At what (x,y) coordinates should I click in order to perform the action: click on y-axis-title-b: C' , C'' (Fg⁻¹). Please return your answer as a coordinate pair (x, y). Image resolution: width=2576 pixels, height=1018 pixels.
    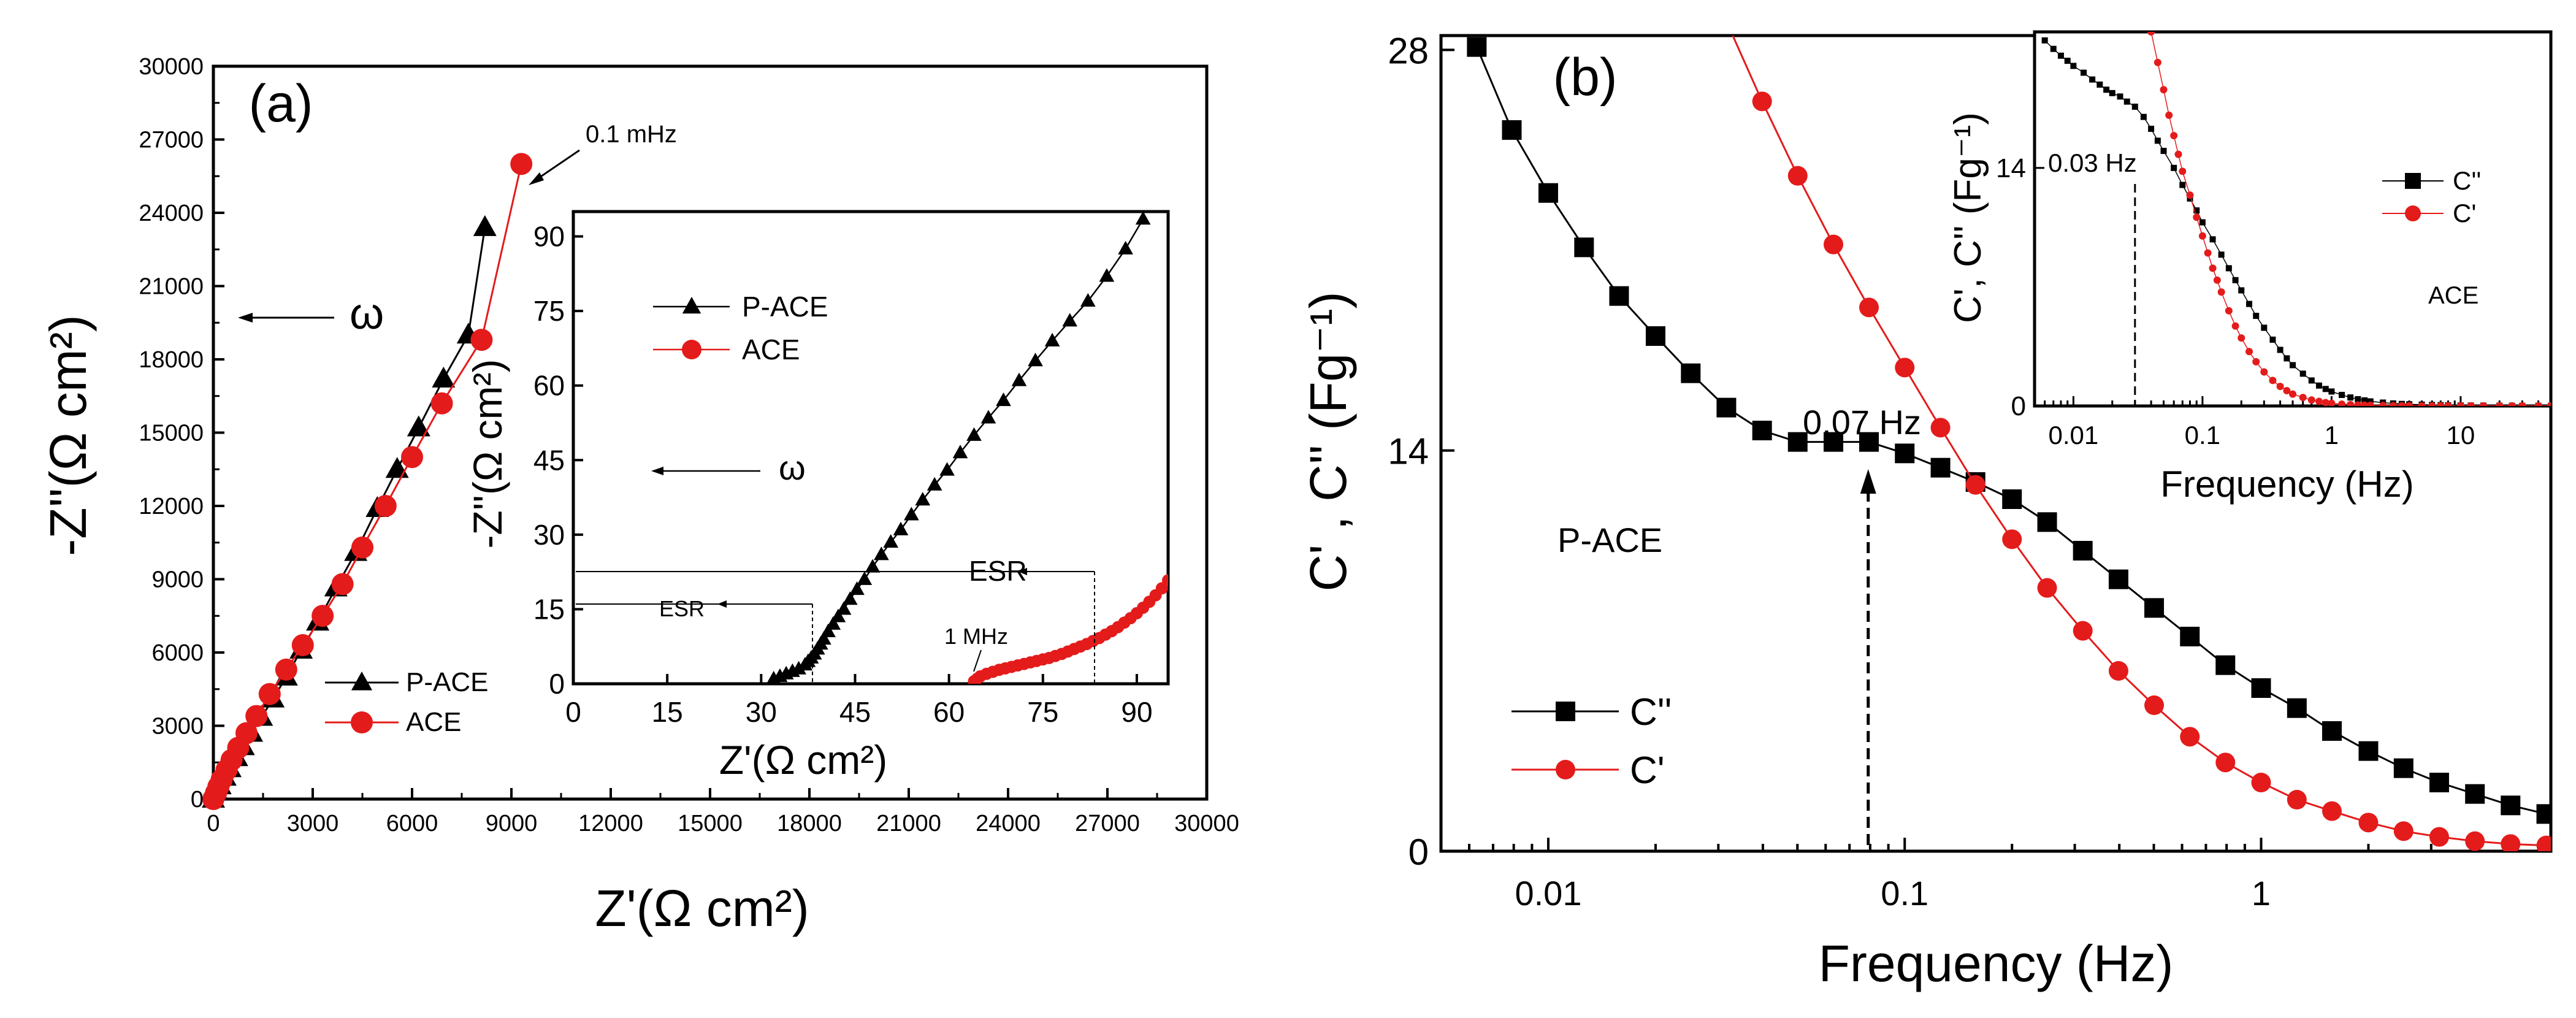
    Looking at the image, I should click on (1328, 441).